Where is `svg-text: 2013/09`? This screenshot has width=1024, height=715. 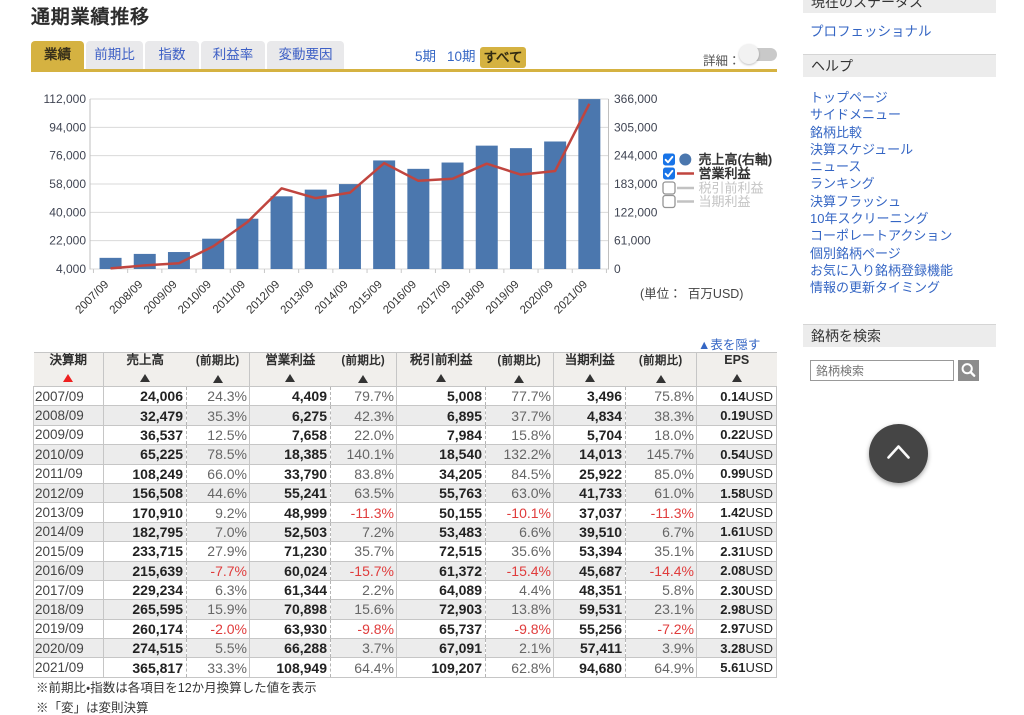
svg-text: 2013/09 is located at coordinates (298, 297).